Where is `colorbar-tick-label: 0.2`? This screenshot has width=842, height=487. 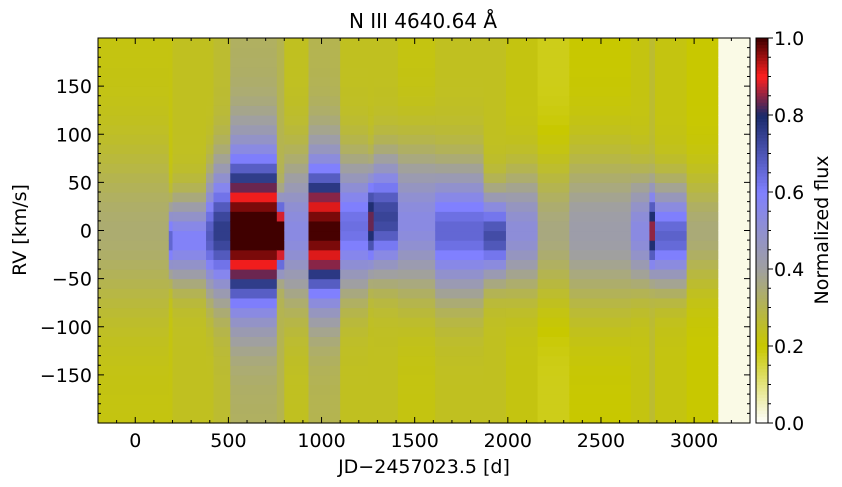 colorbar-tick-label: 0.2 is located at coordinates (789, 347).